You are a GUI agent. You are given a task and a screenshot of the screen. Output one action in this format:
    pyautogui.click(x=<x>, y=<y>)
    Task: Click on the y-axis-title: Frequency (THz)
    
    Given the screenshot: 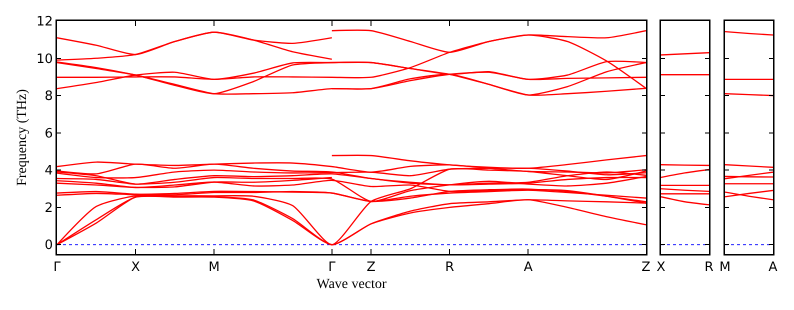 What is the action you would take?
    pyautogui.click(x=22, y=137)
    